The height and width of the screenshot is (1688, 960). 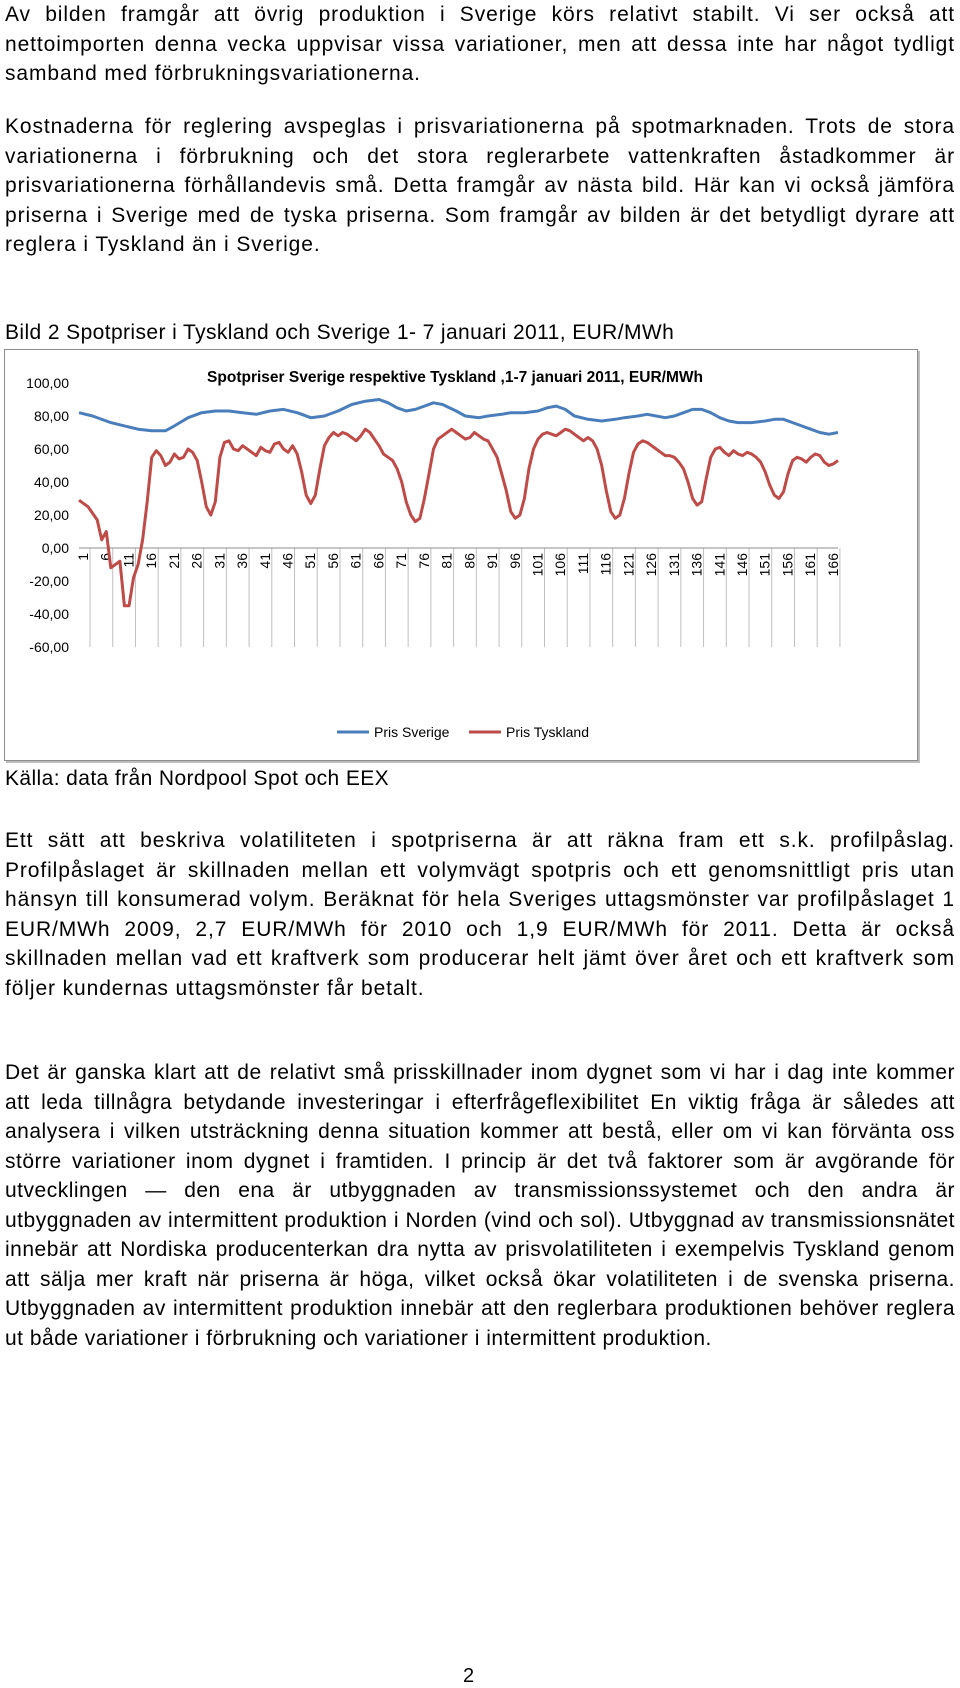 I want to click on x-tick-label: 66, so click(x=378, y=561).